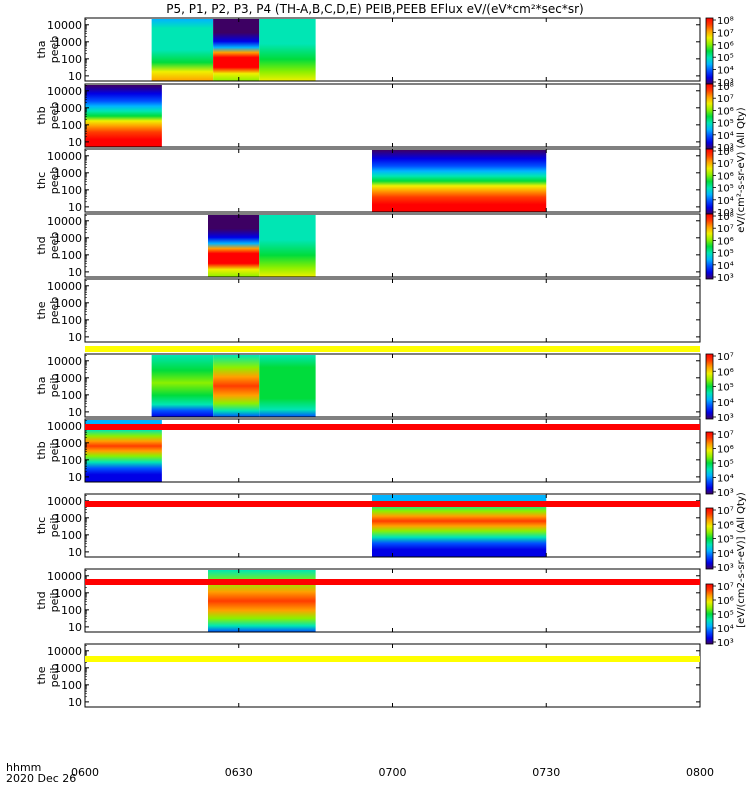 The height and width of the screenshot is (804, 750). I want to click on panel-instrument-label: peeb, so click(54, 246).